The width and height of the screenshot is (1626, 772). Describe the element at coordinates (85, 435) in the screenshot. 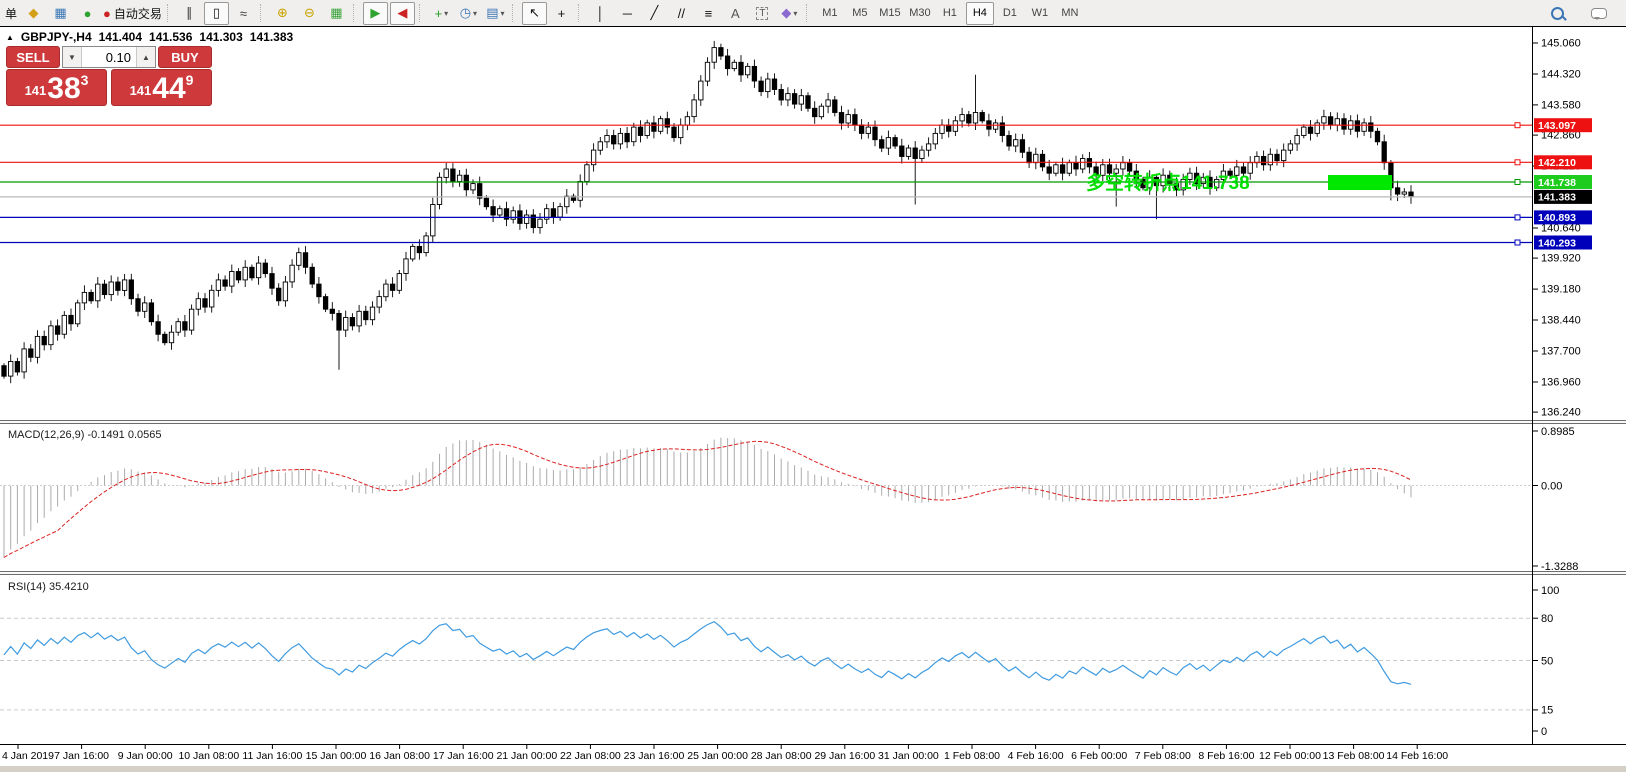

I see `macd-label: MACD(12,26,9) -0.1491 0.0565` at that location.